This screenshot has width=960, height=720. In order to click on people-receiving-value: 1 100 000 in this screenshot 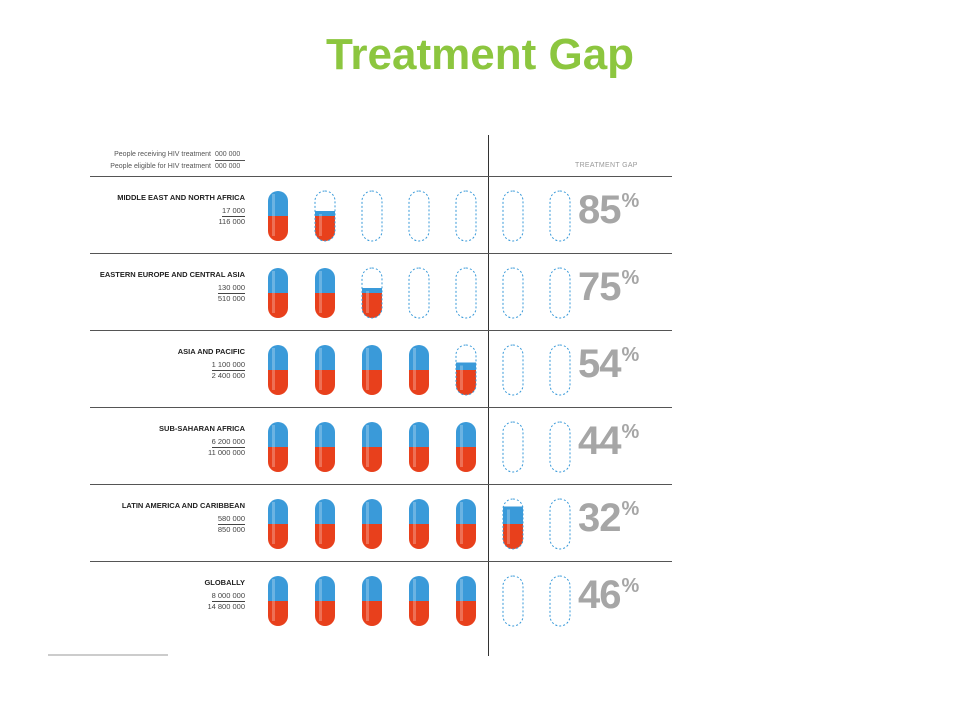, I will do `click(228, 365)`.